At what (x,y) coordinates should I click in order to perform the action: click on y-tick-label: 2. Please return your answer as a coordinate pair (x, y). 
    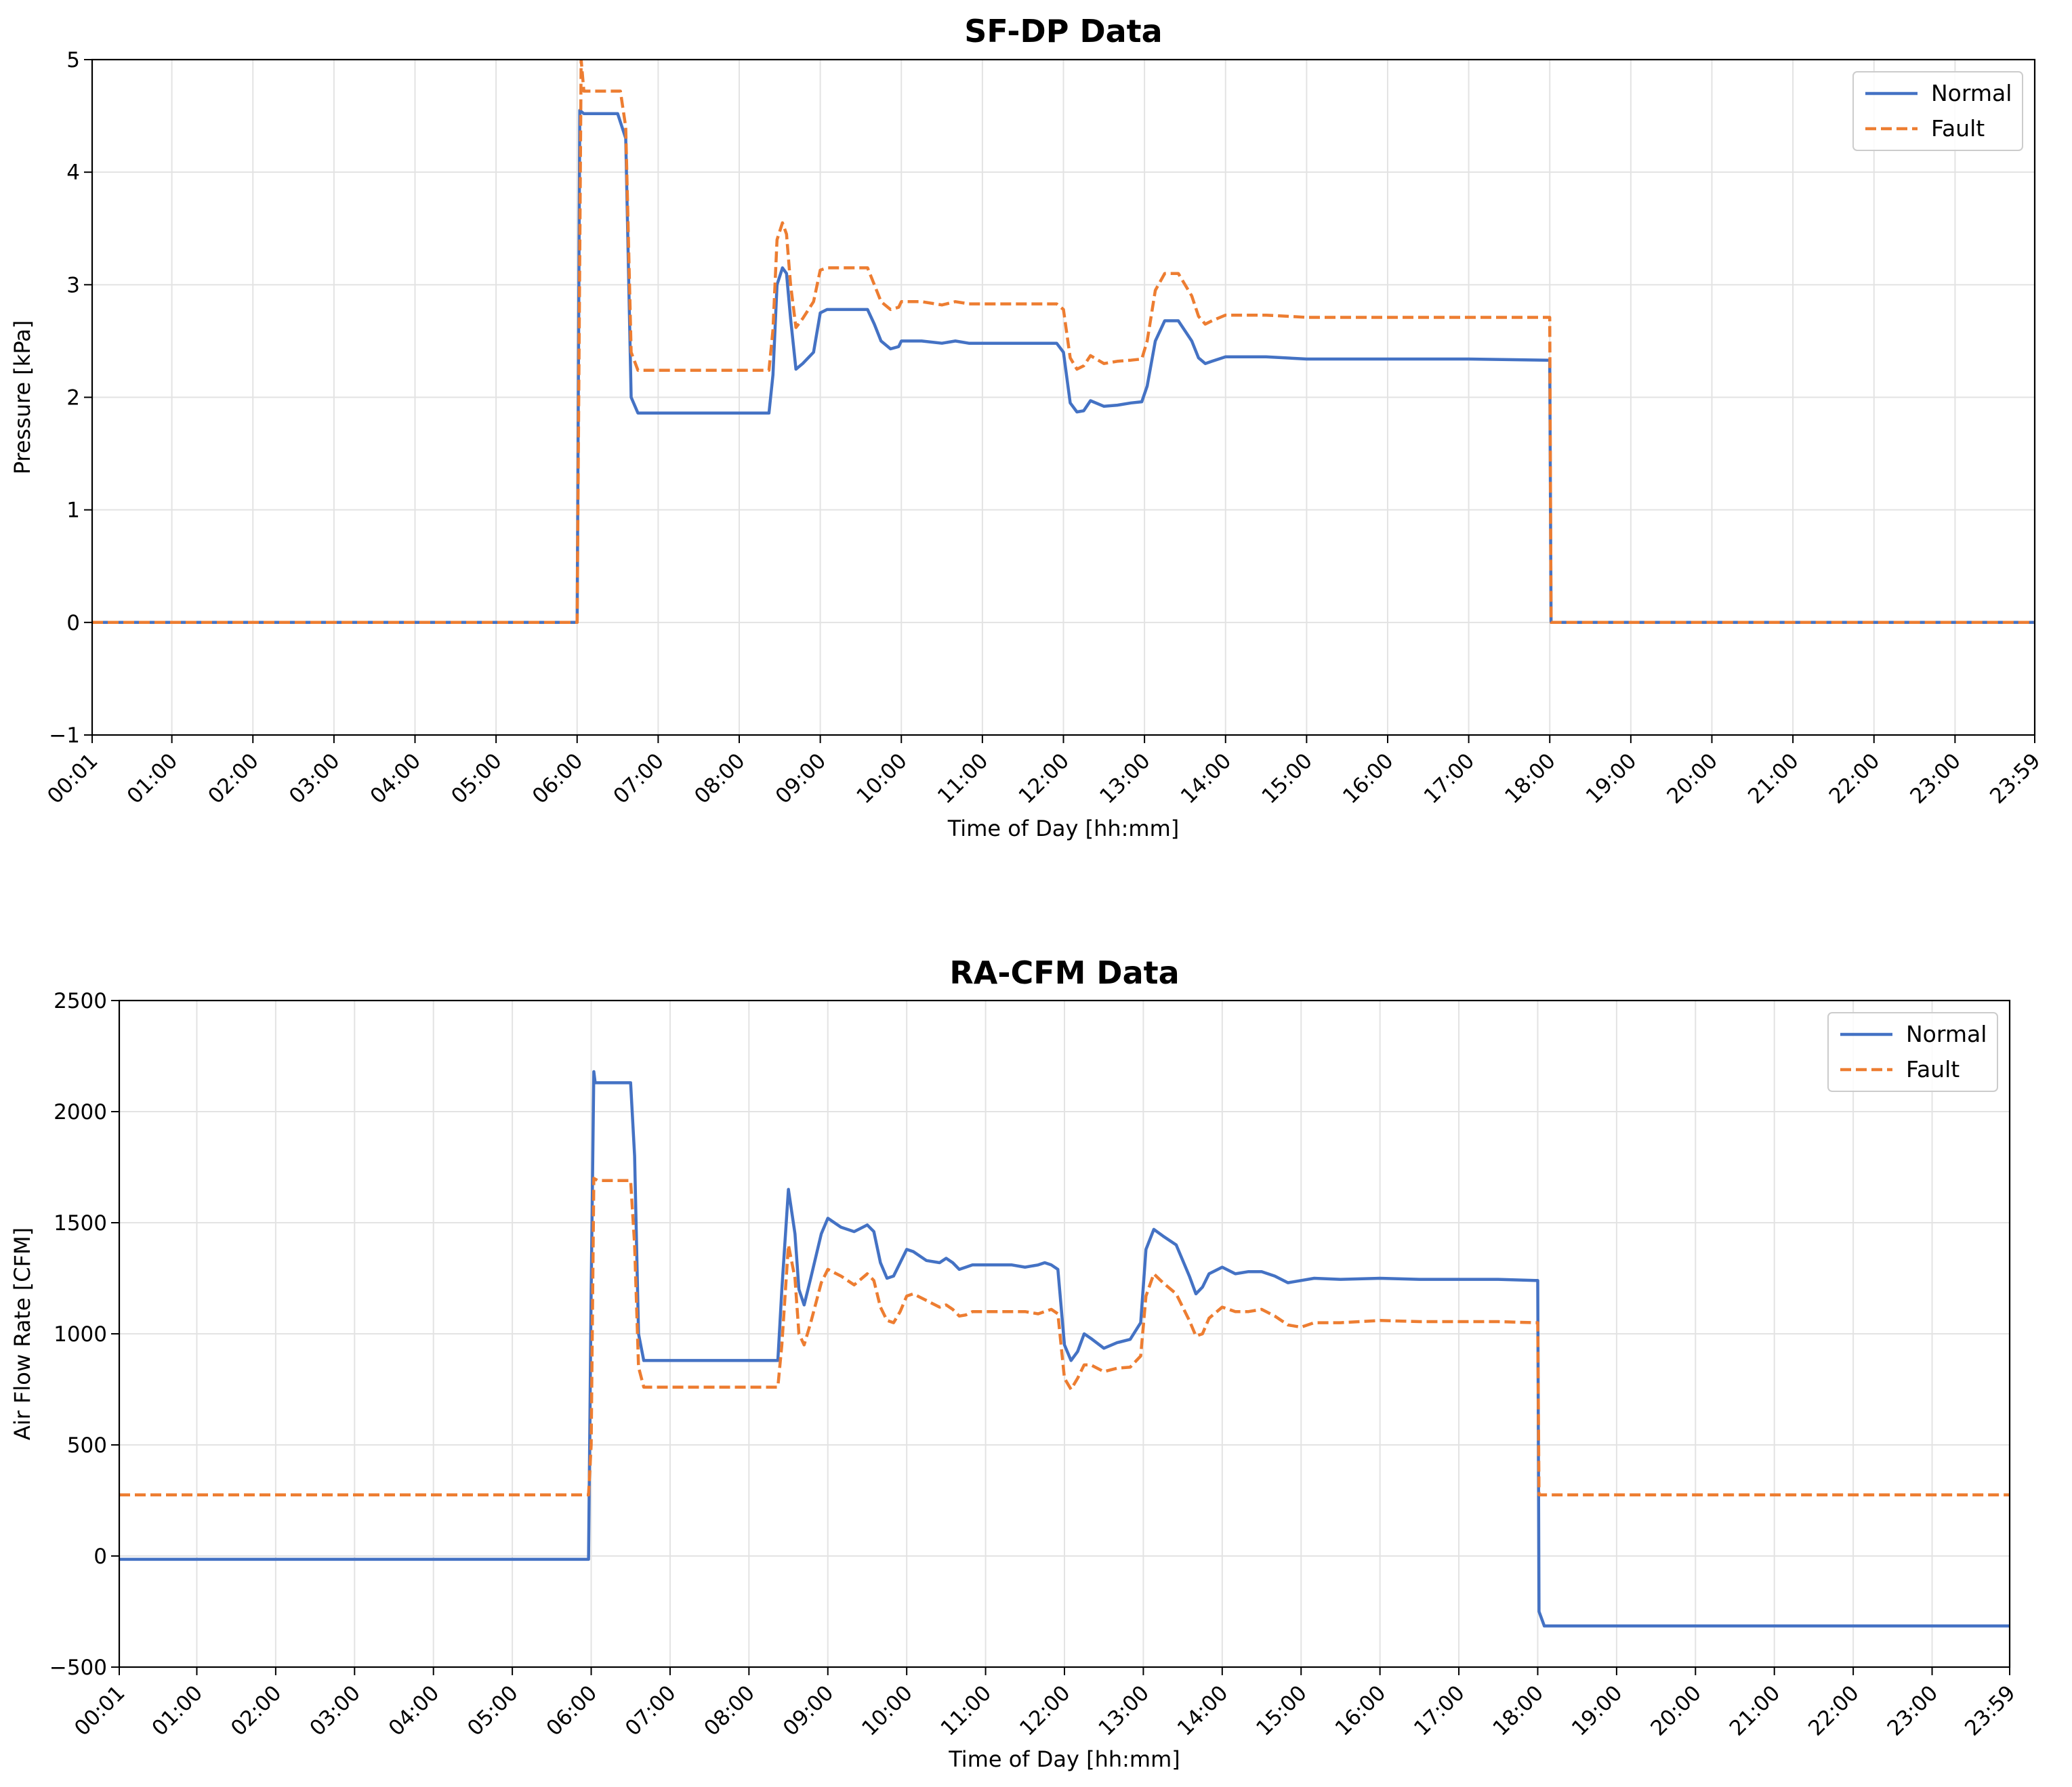
    Looking at the image, I should click on (73, 398).